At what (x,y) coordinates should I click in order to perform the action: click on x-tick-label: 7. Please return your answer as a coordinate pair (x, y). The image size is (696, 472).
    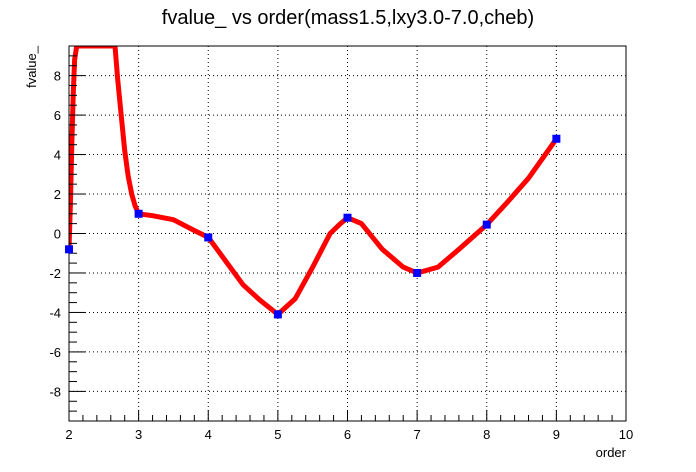
    Looking at the image, I should click on (417, 434).